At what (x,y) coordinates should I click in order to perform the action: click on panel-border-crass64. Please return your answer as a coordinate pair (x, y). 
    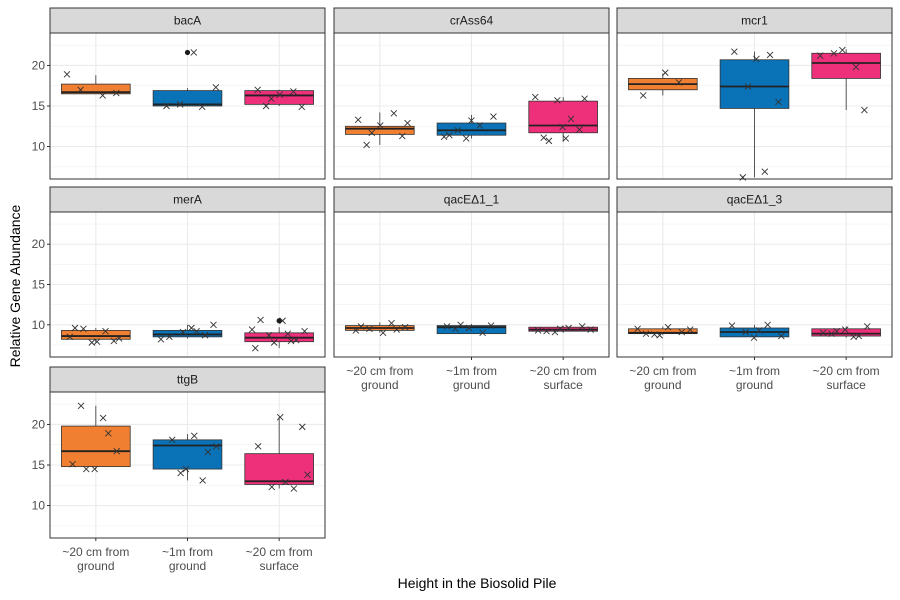
    Looking at the image, I should click on (471, 106).